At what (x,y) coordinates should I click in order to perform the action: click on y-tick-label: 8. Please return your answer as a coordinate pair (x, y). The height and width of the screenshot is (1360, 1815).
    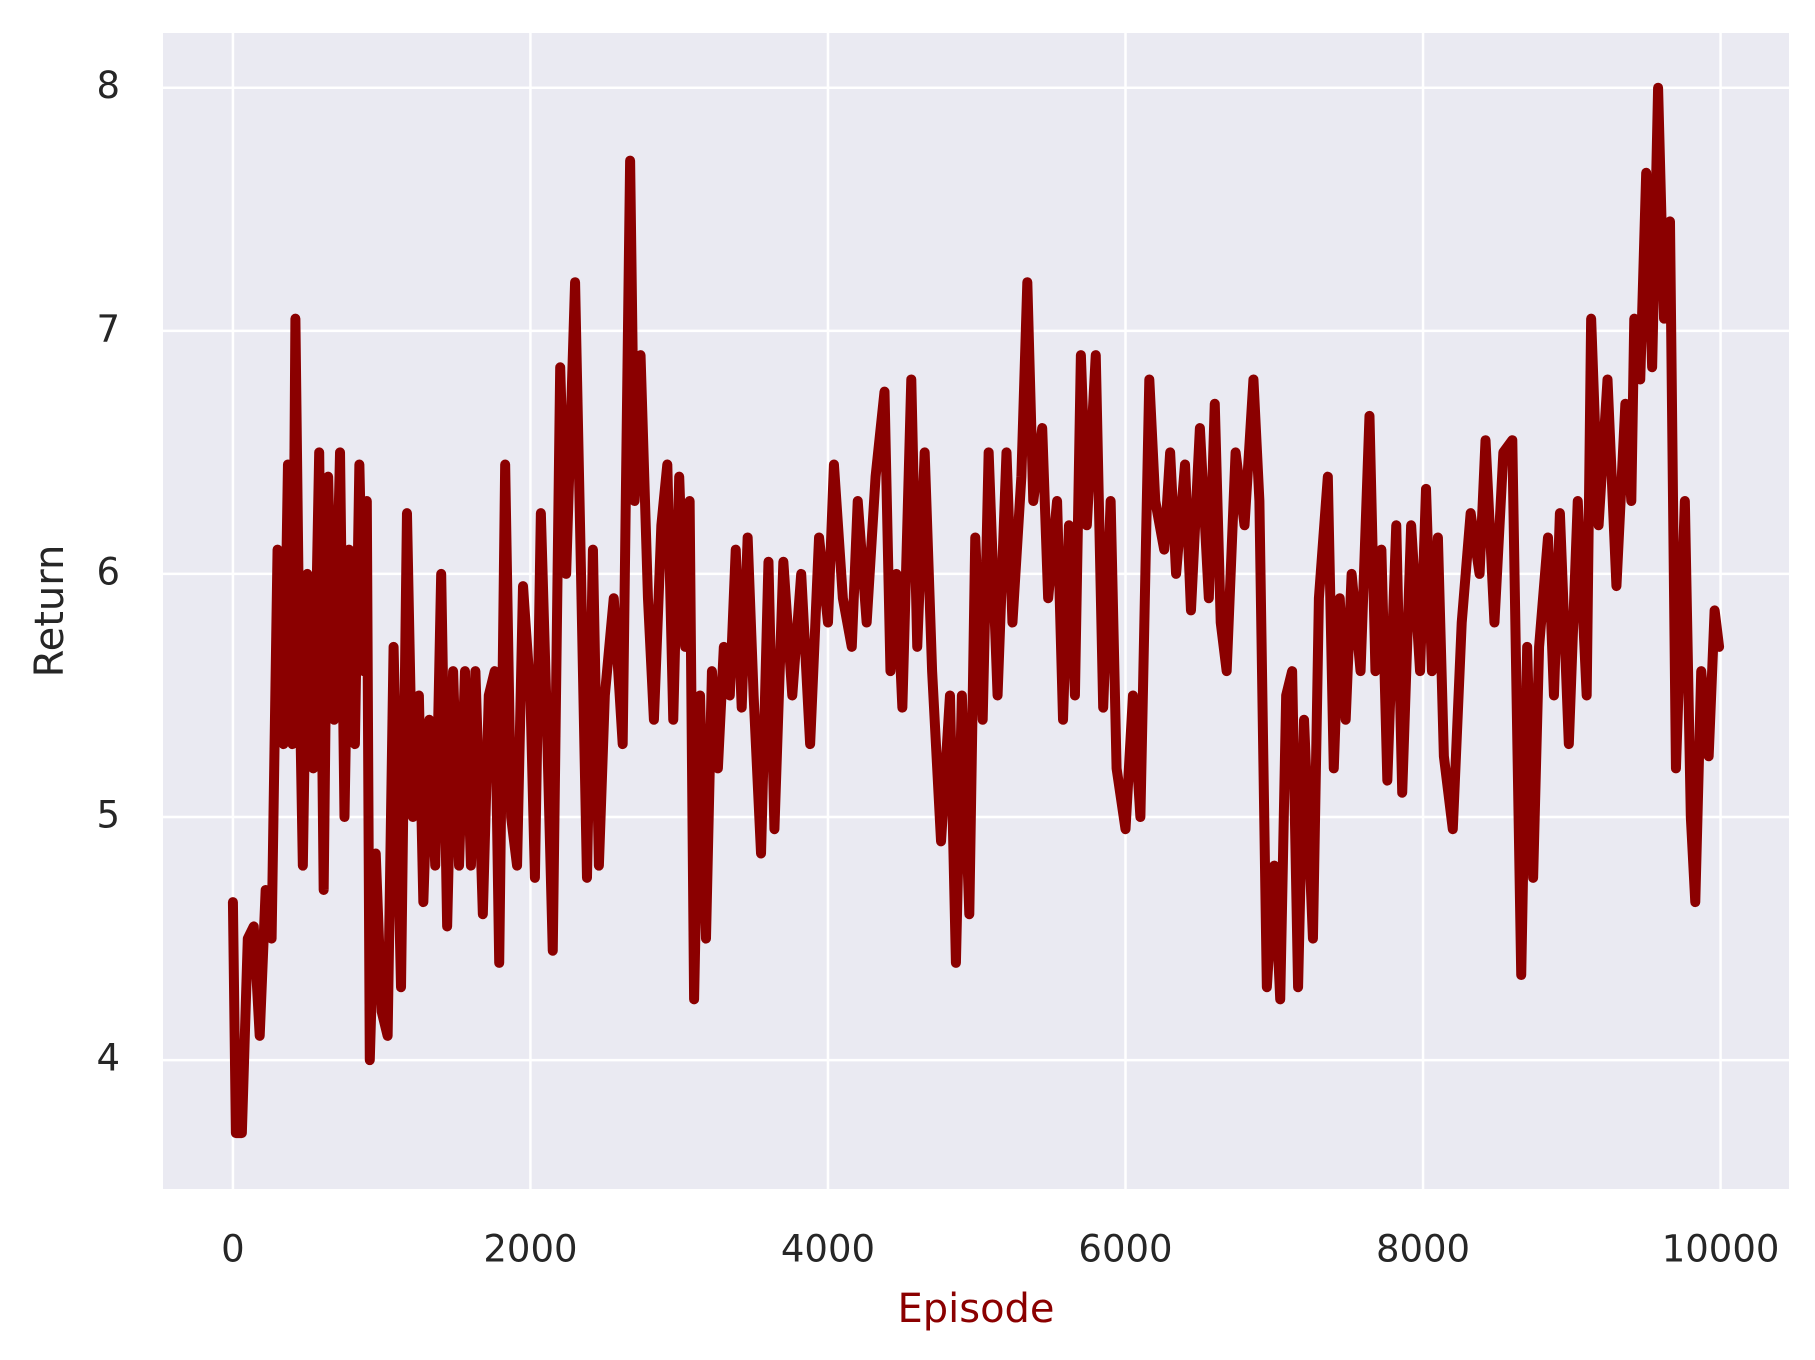
    Looking at the image, I should click on (108, 85).